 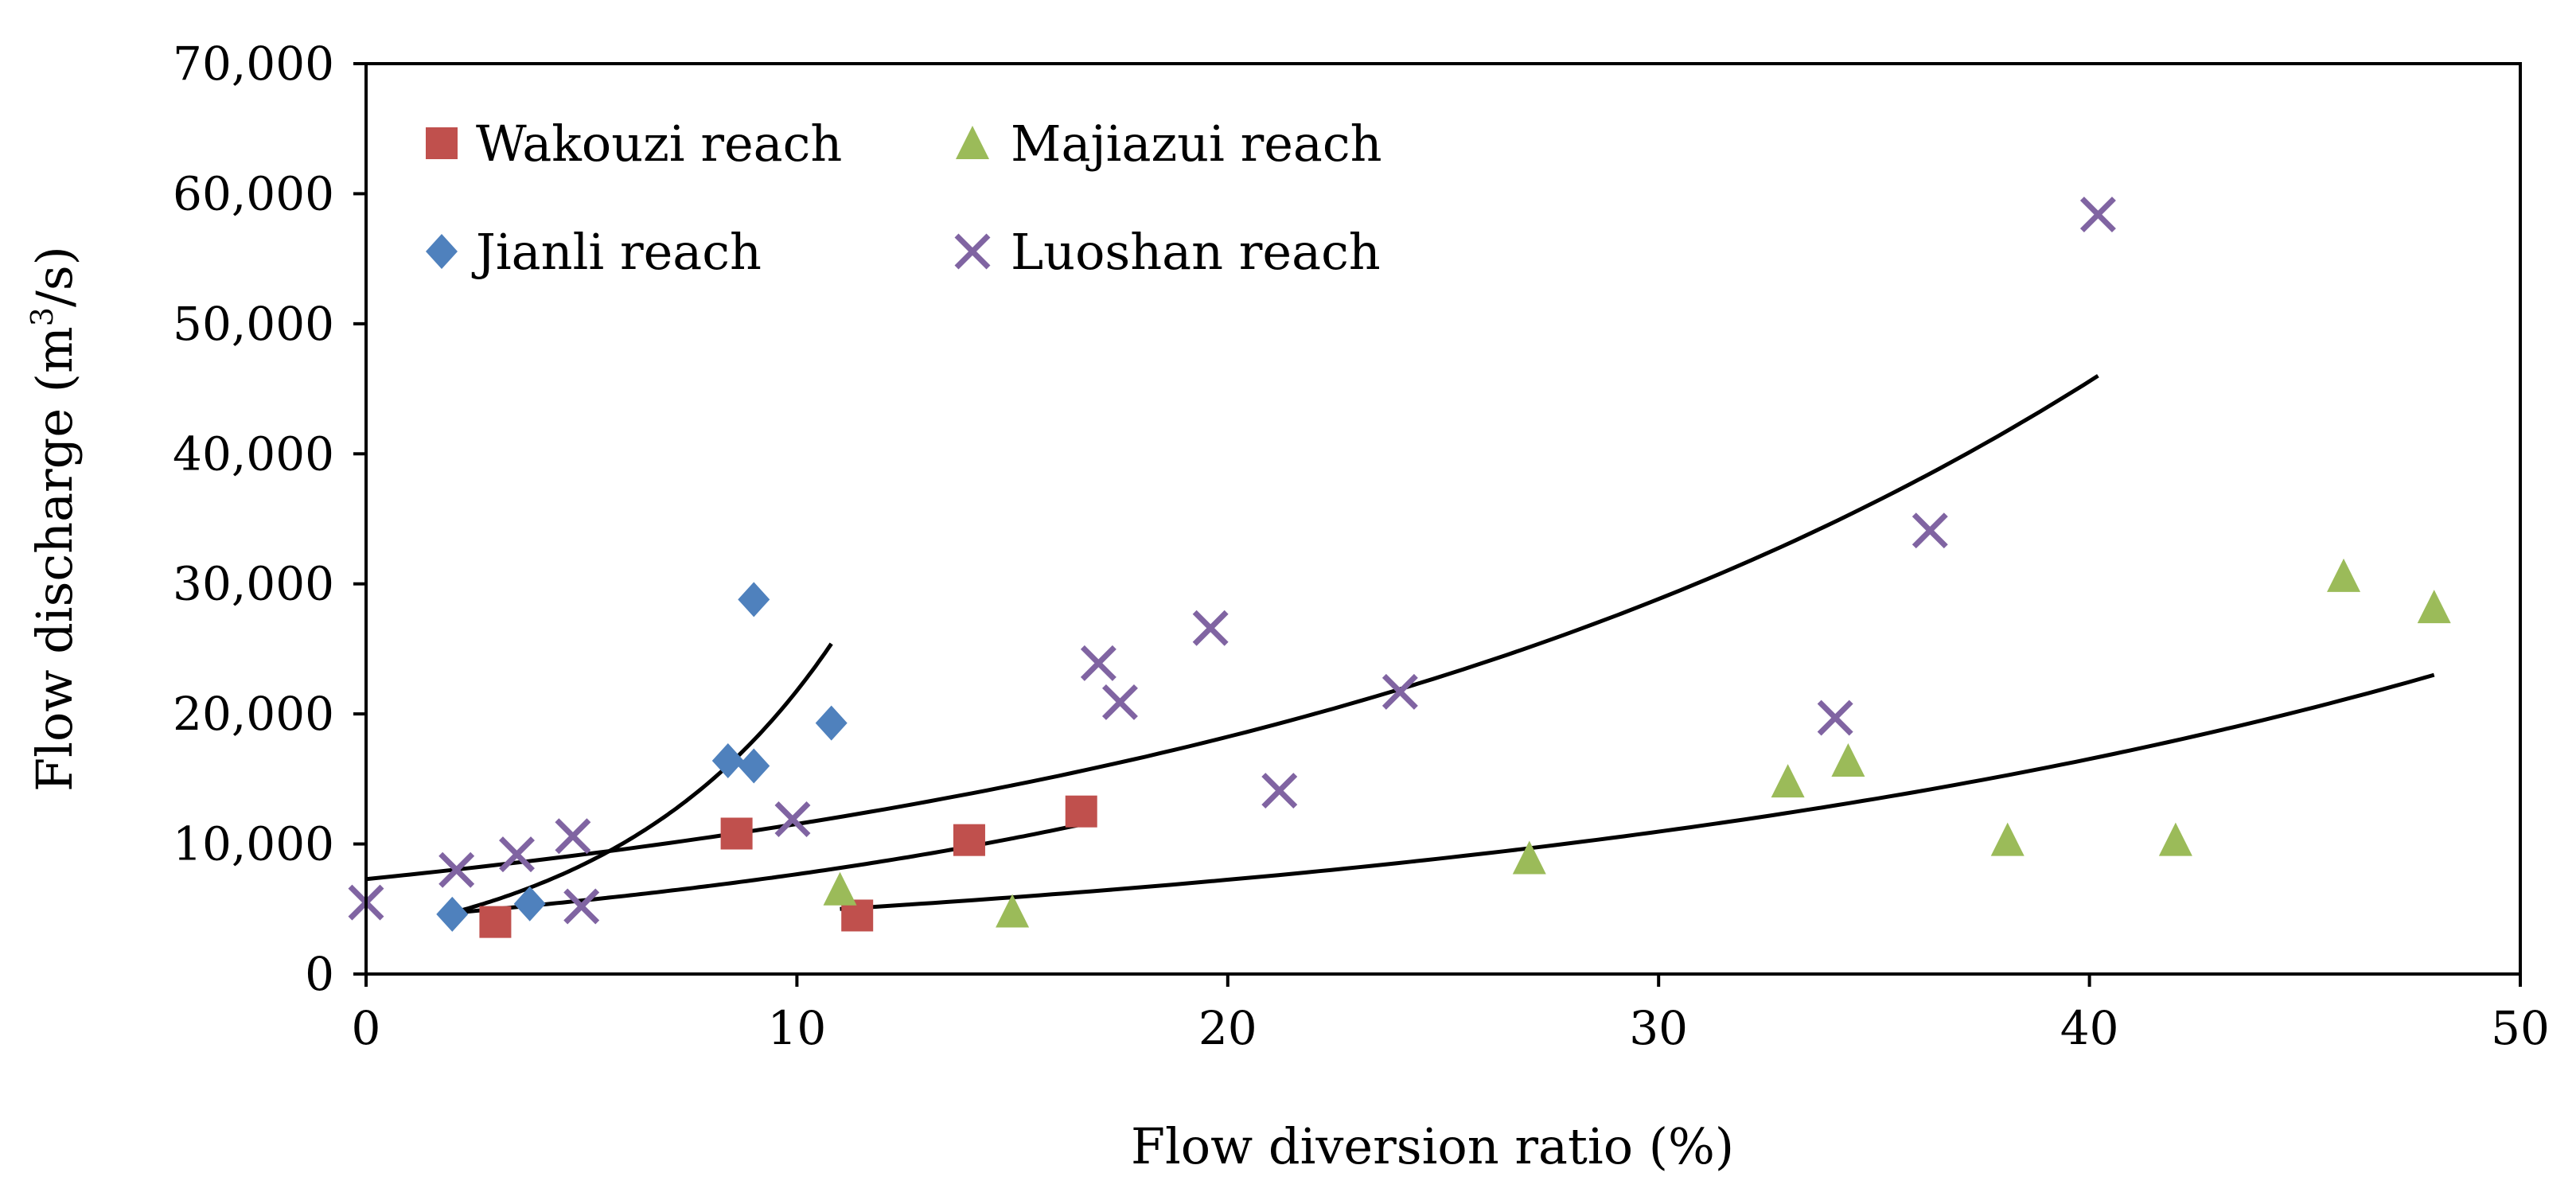 I want to click on x-tick-label: 10, so click(x=796, y=1028).